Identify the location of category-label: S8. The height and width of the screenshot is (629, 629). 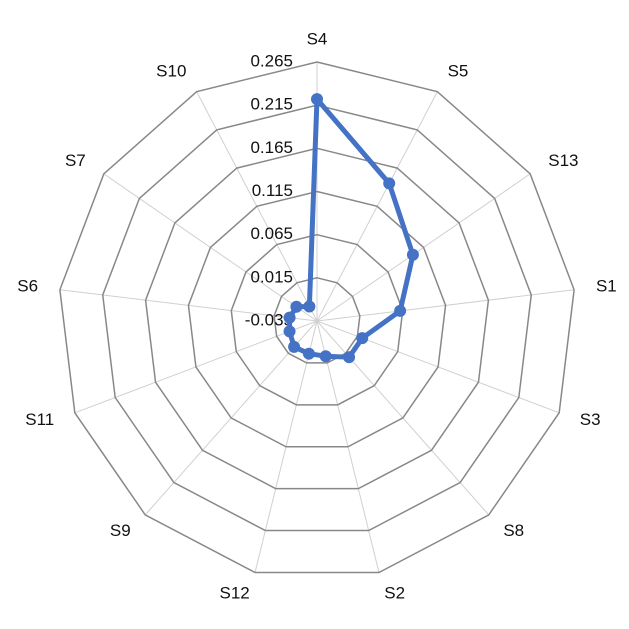
(513, 530).